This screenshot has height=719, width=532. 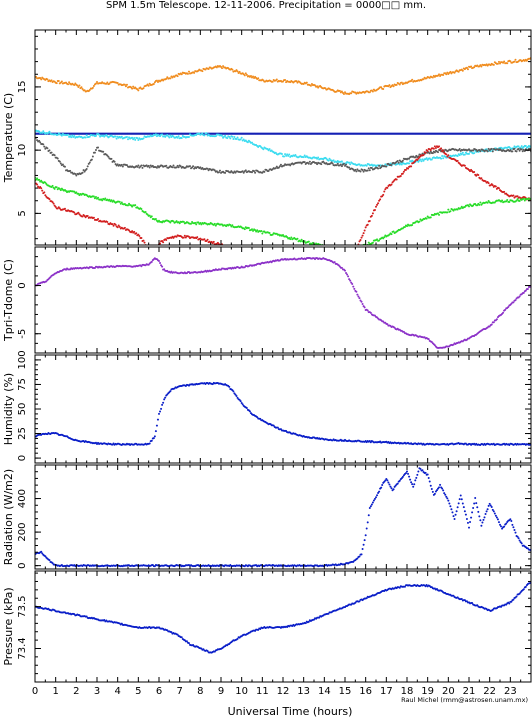 I want to click on series-cyan, so click(x=283, y=148).